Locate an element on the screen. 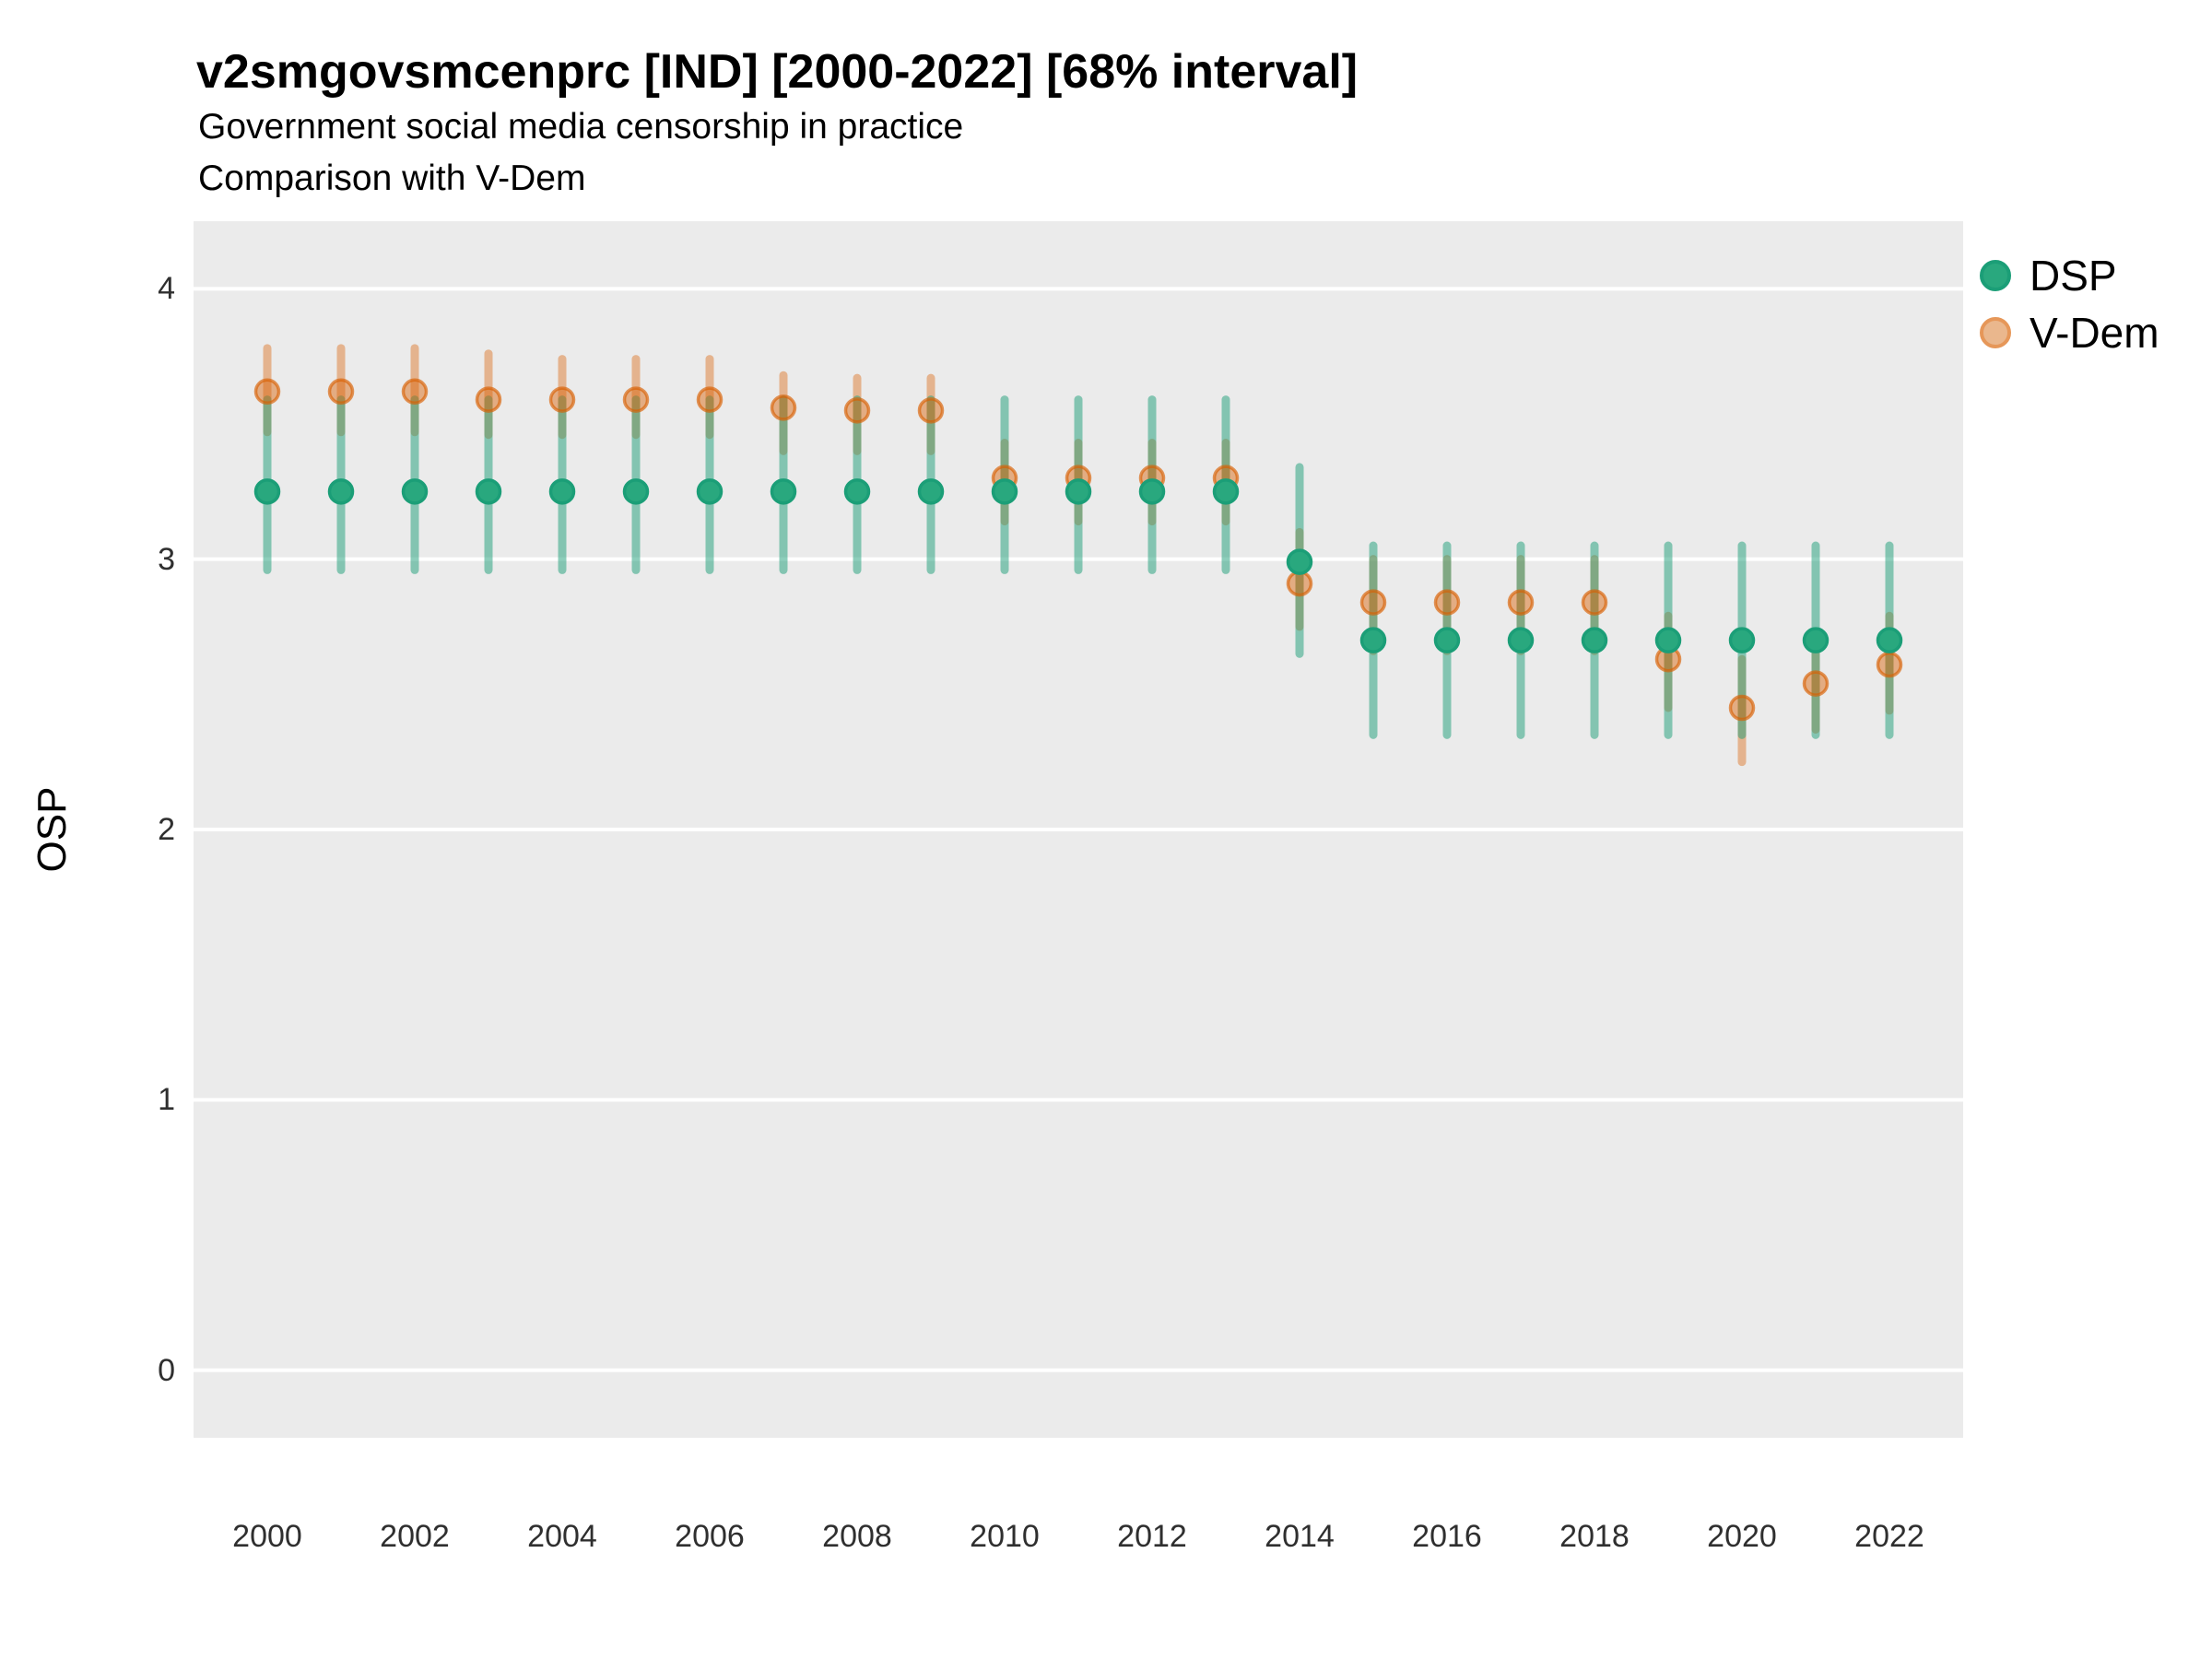 This screenshot has width=2212, height=1659. x-tick-label: 2004 is located at coordinates (562, 1536).